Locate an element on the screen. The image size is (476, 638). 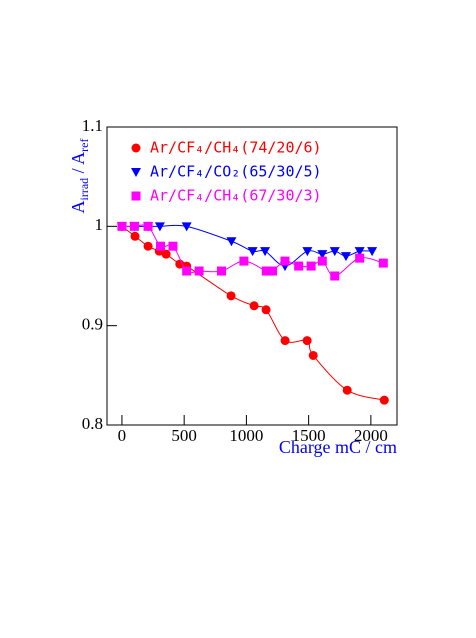
y-tick-label: 1 is located at coordinates (99, 224).